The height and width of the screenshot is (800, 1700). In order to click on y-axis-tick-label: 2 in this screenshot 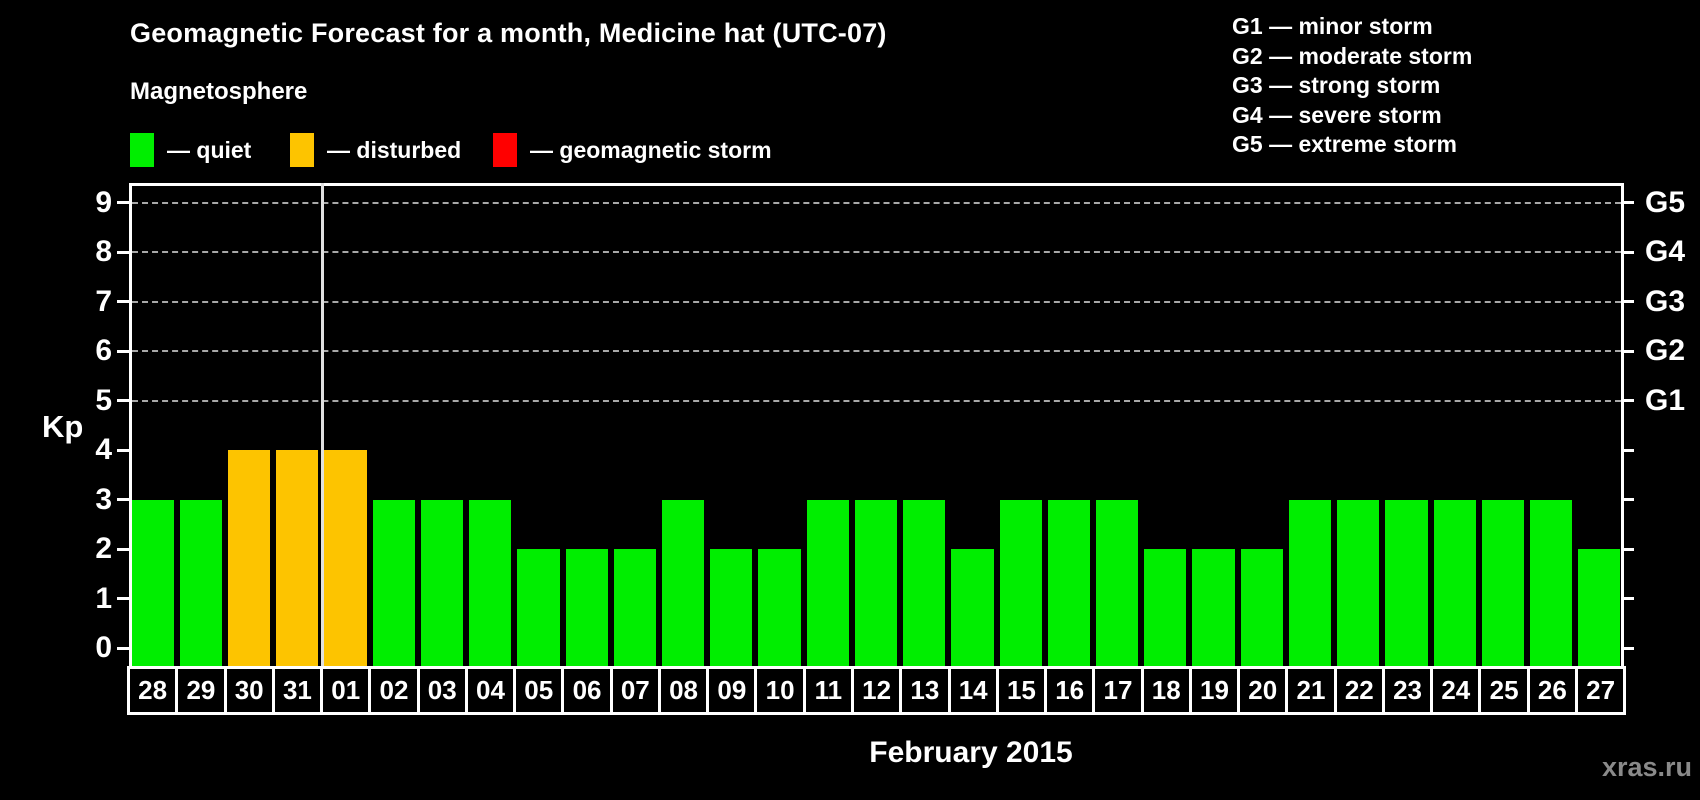, I will do `click(103, 548)`.